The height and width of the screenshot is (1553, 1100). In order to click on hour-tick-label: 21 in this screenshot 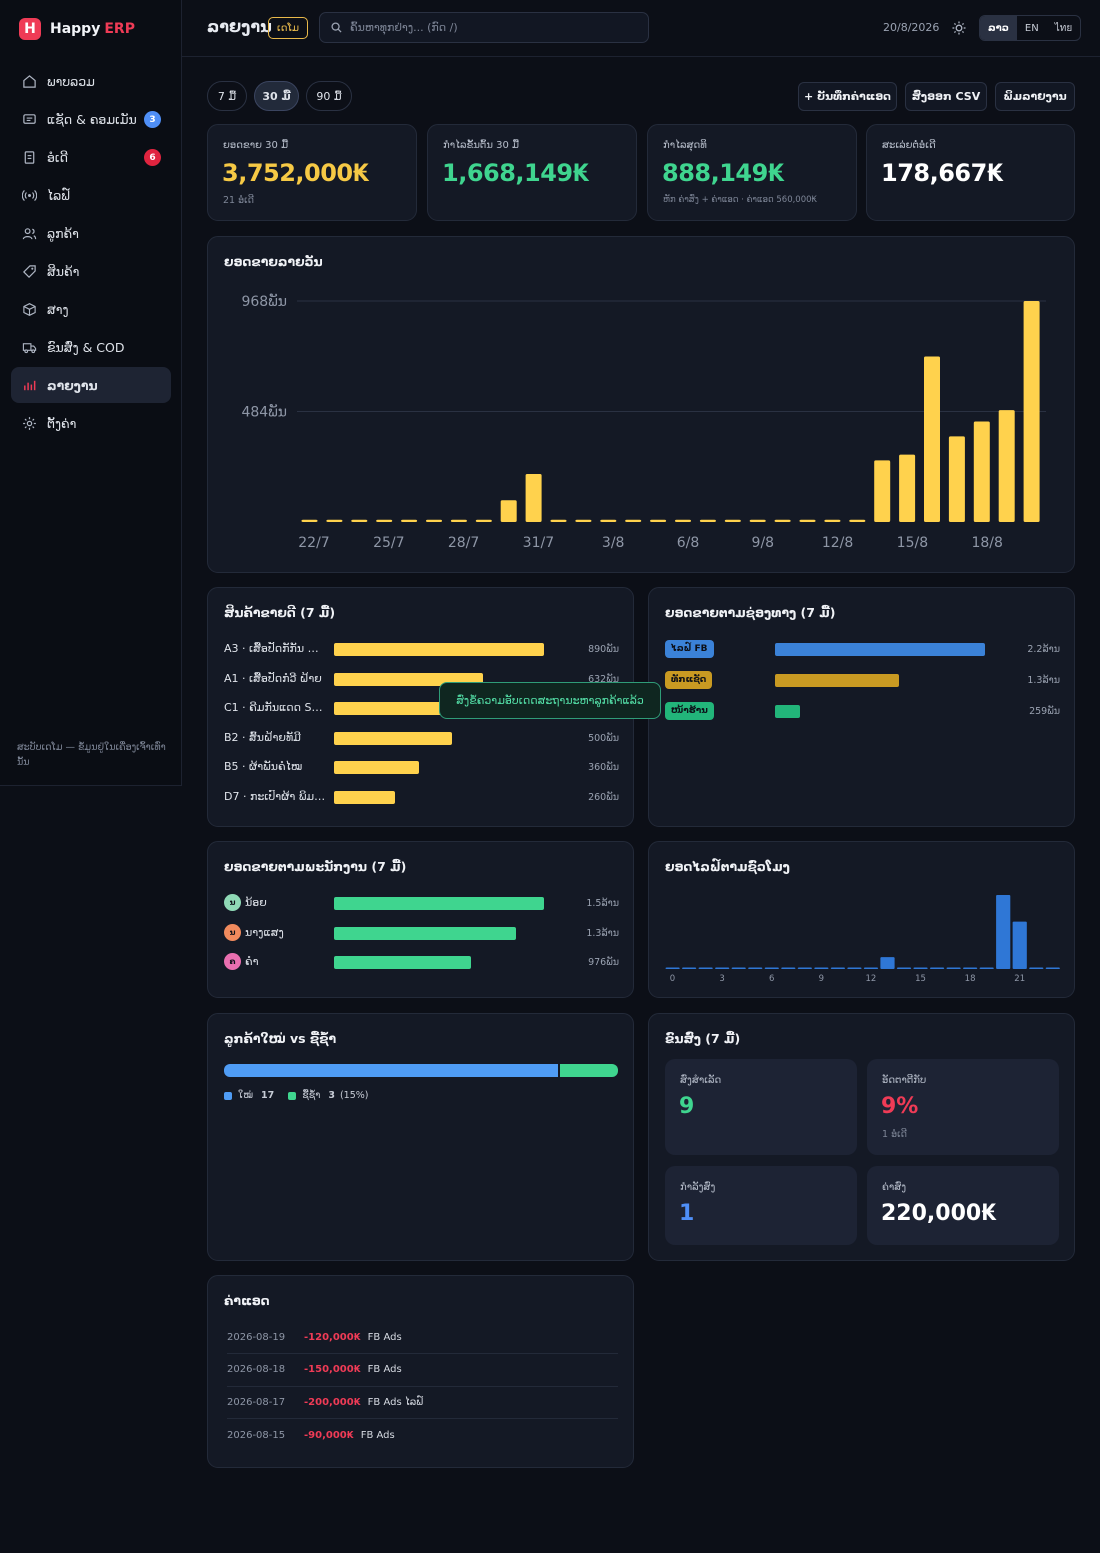, I will do `click(1019, 979)`.